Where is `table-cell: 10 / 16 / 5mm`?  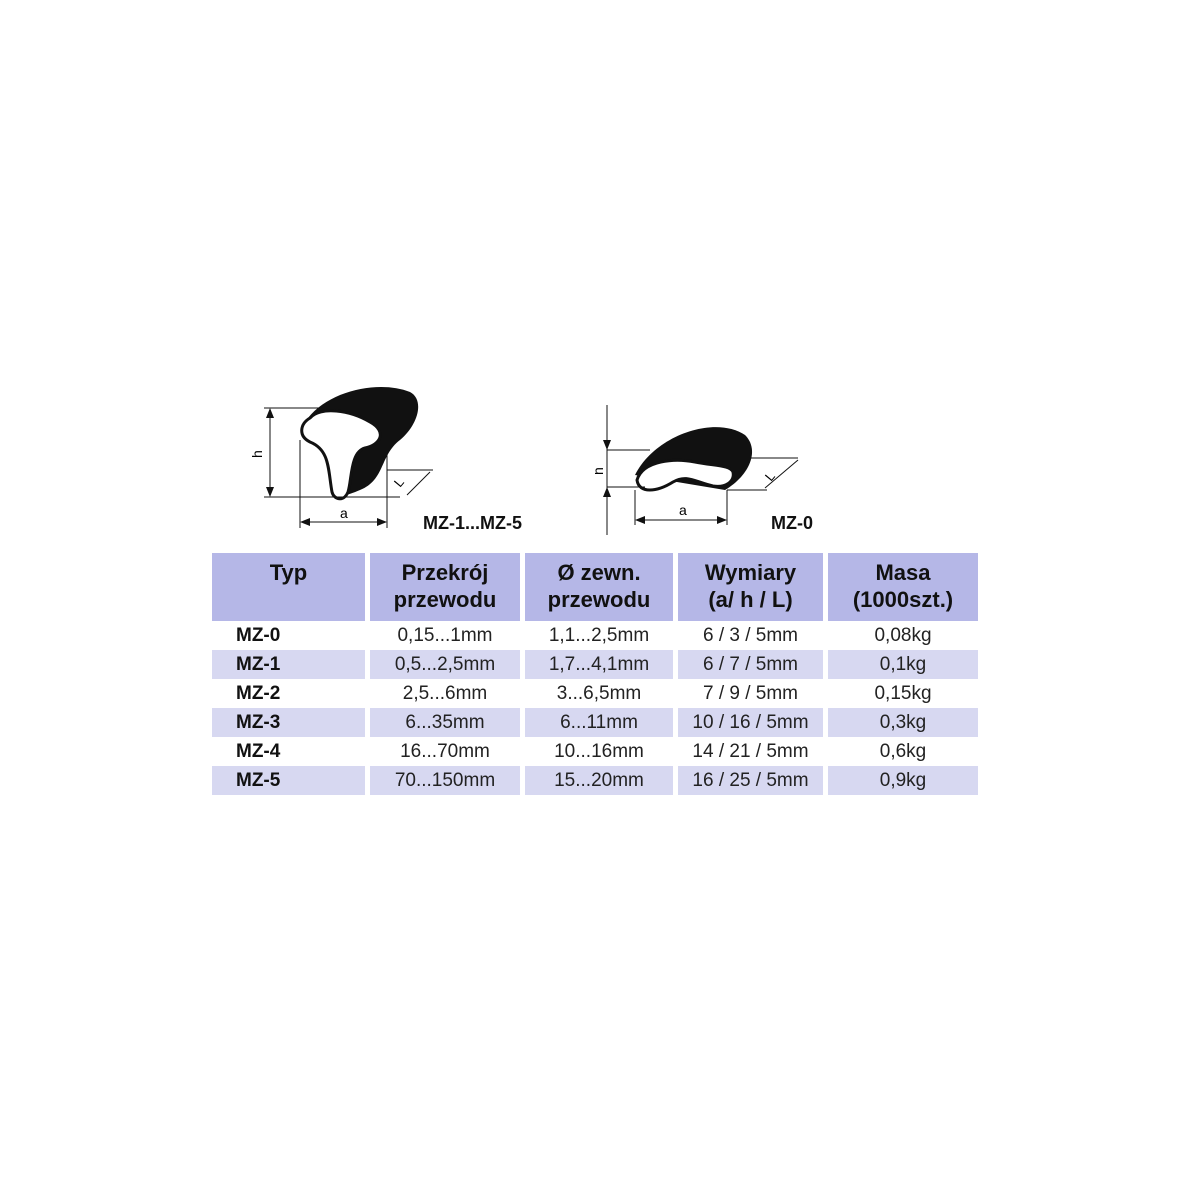
table-cell: 10 / 16 / 5mm is located at coordinates (750, 722).